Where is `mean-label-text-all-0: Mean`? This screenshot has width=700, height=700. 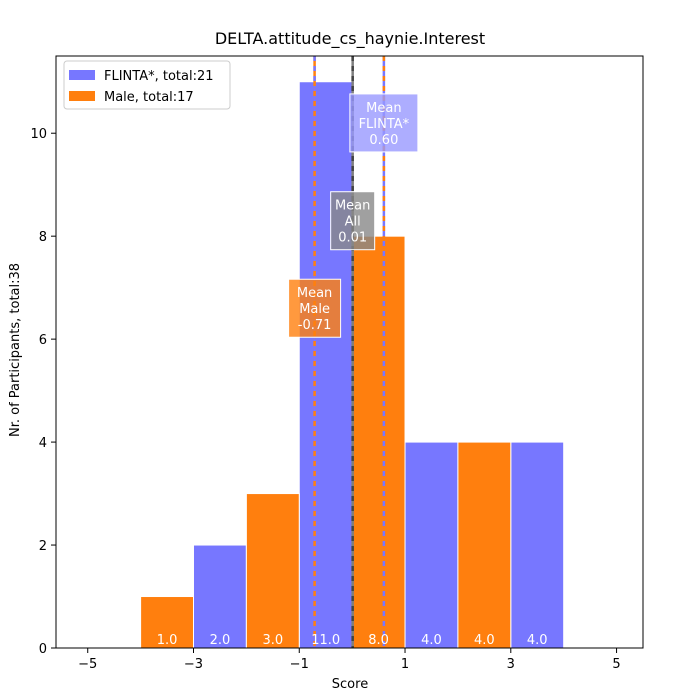
mean-label-text-all-0: Mean is located at coordinates (352, 206).